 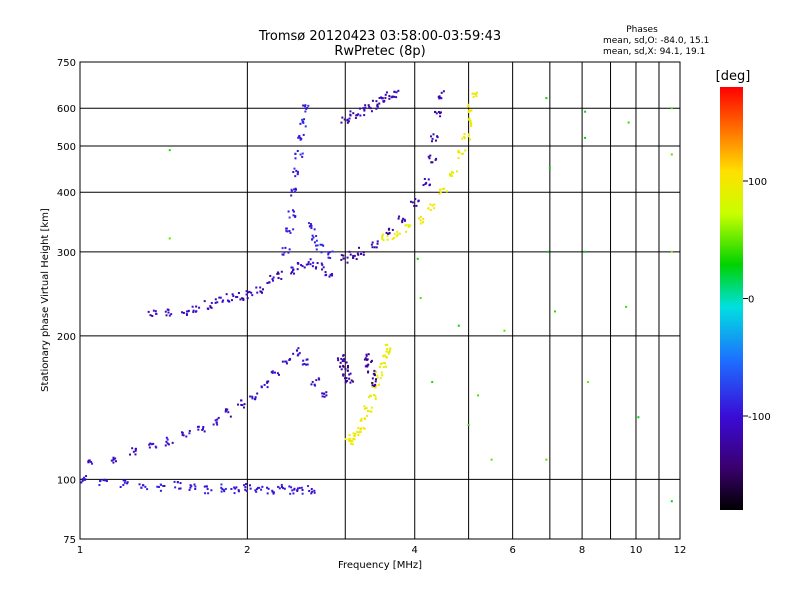 I want to click on x-tick-label: 8, so click(x=582, y=550).